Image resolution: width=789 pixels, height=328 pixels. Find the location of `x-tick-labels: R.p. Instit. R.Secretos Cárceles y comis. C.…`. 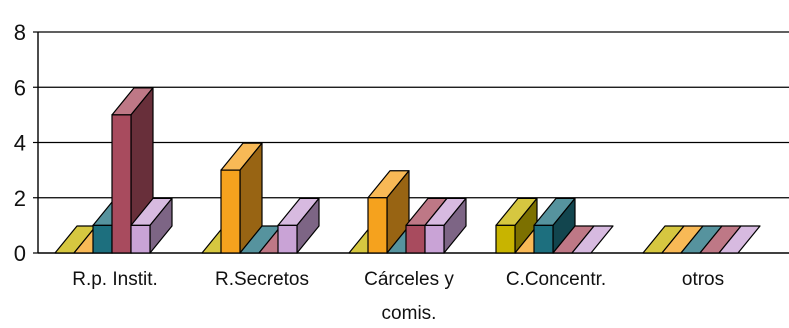

x-tick-labels: R.p. Instit. R.Secretos Cárceles y comis. C.… is located at coordinates (398, 296).